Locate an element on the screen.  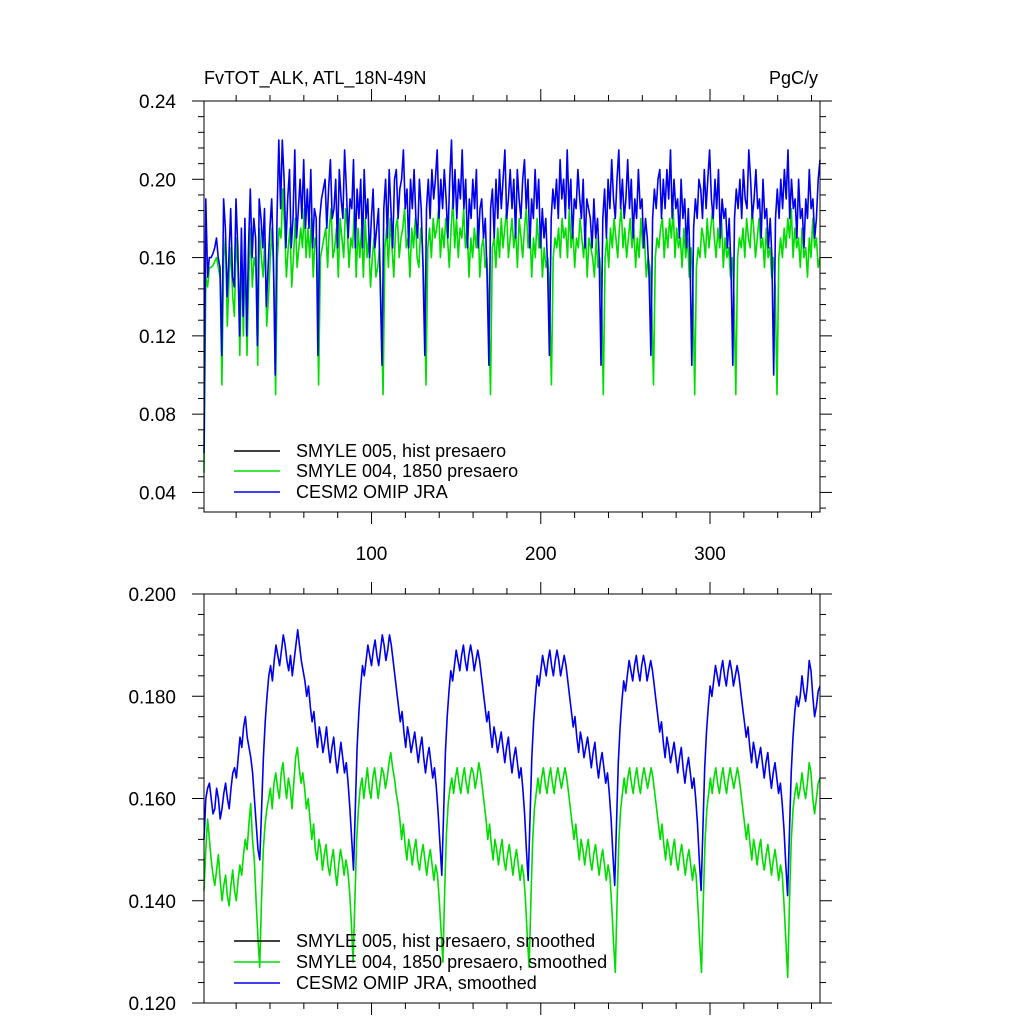
y-tick-label: 0.20 is located at coordinates (157, 180).